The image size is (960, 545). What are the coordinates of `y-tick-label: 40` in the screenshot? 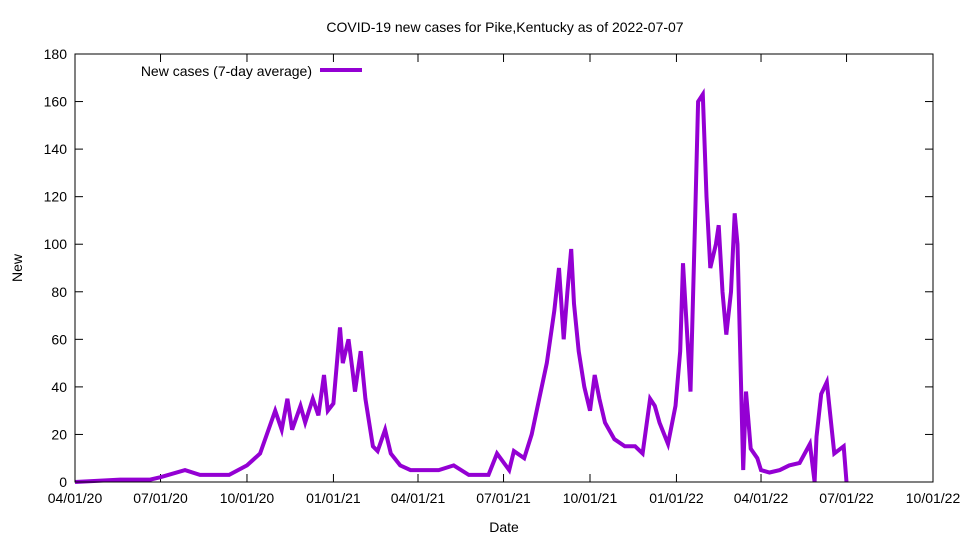 It's located at (59, 387).